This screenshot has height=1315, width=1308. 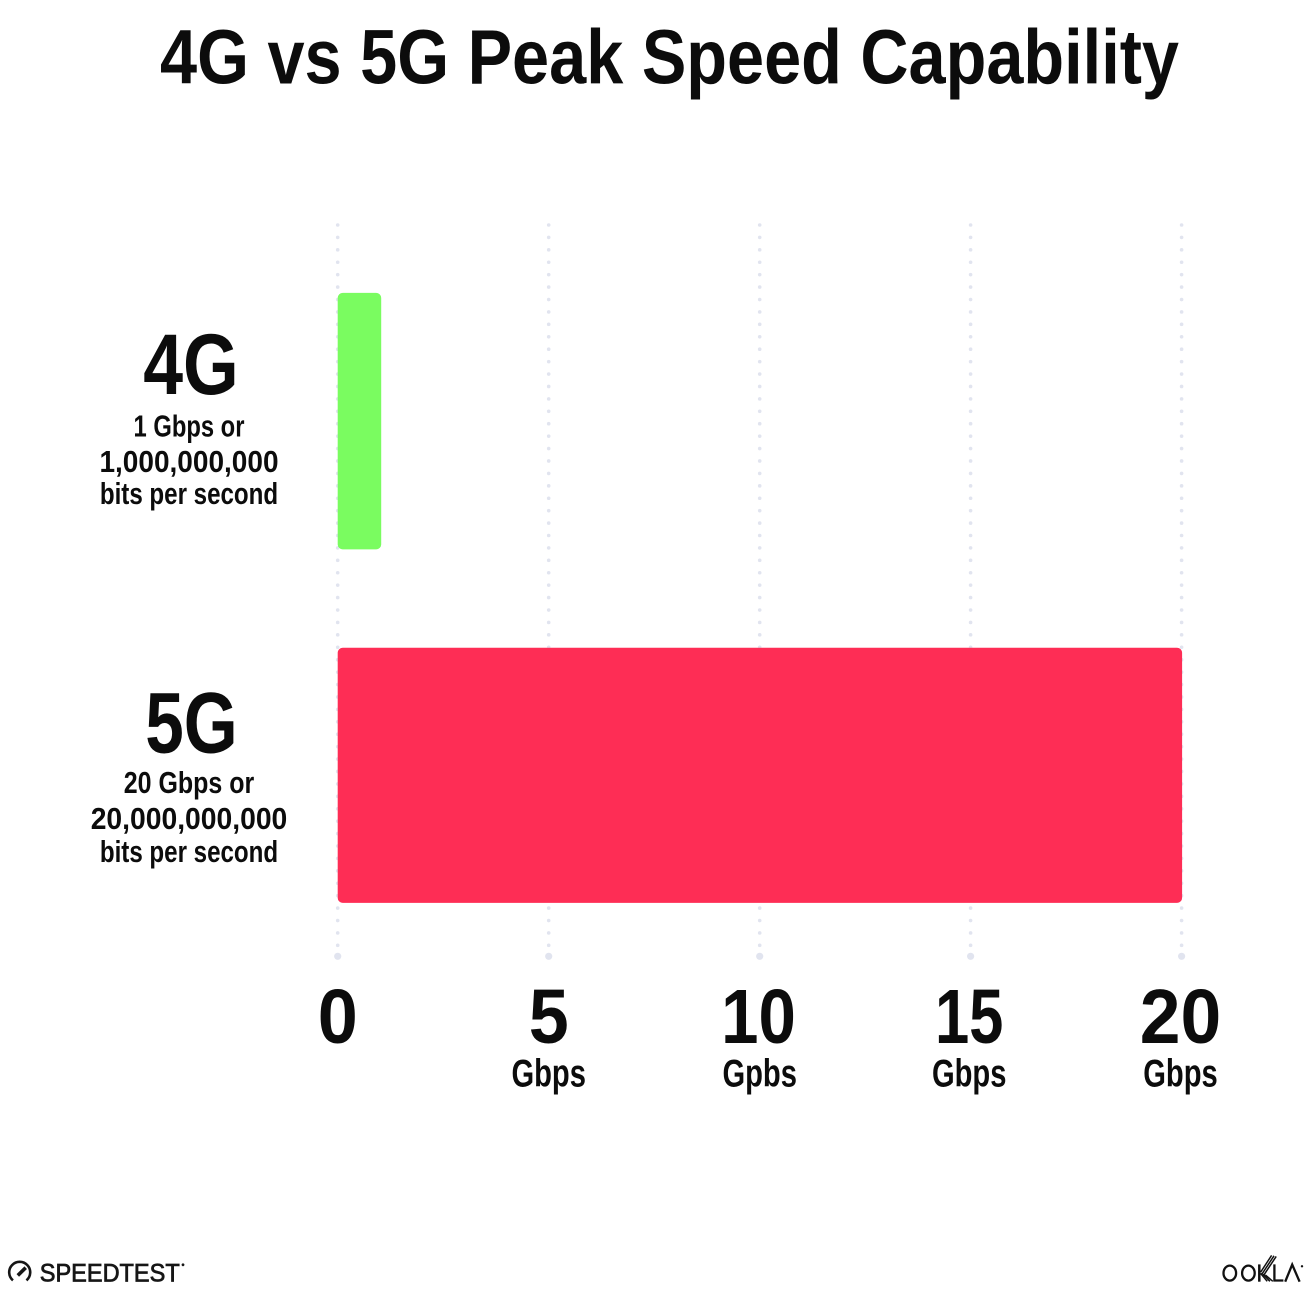 I want to click on svg-text: 20, so click(x=1181, y=1017).